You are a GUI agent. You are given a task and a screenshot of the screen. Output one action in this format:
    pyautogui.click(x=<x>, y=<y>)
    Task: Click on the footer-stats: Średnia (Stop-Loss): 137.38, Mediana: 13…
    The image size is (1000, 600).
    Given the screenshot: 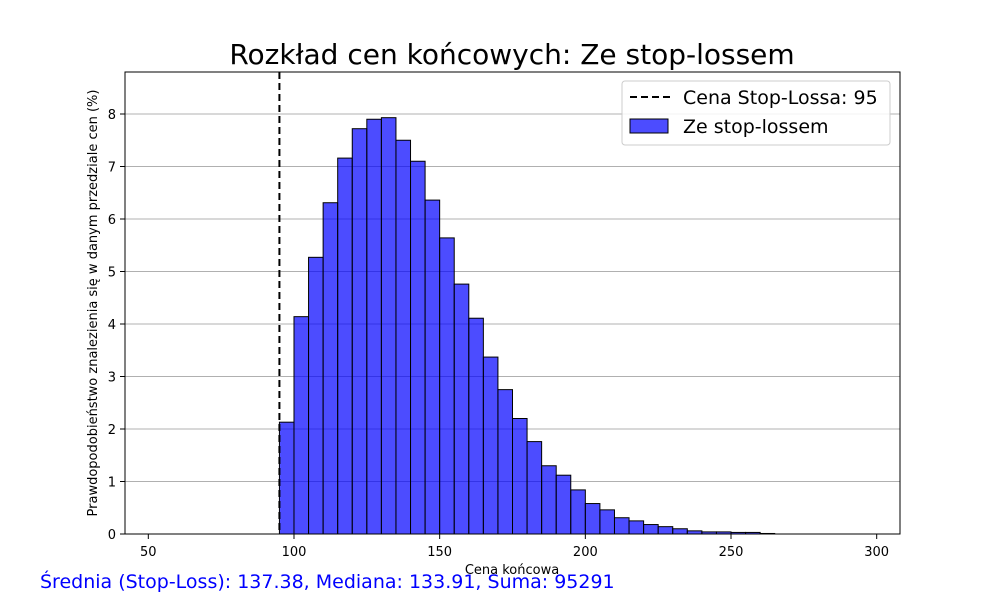 What is the action you would take?
    pyautogui.click(x=327, y=581)
    